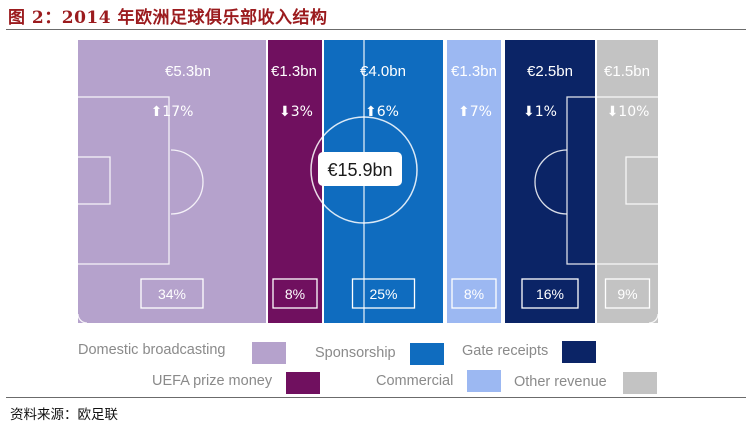  I want to click on legend-swatch-commercial, so click(484, 381).